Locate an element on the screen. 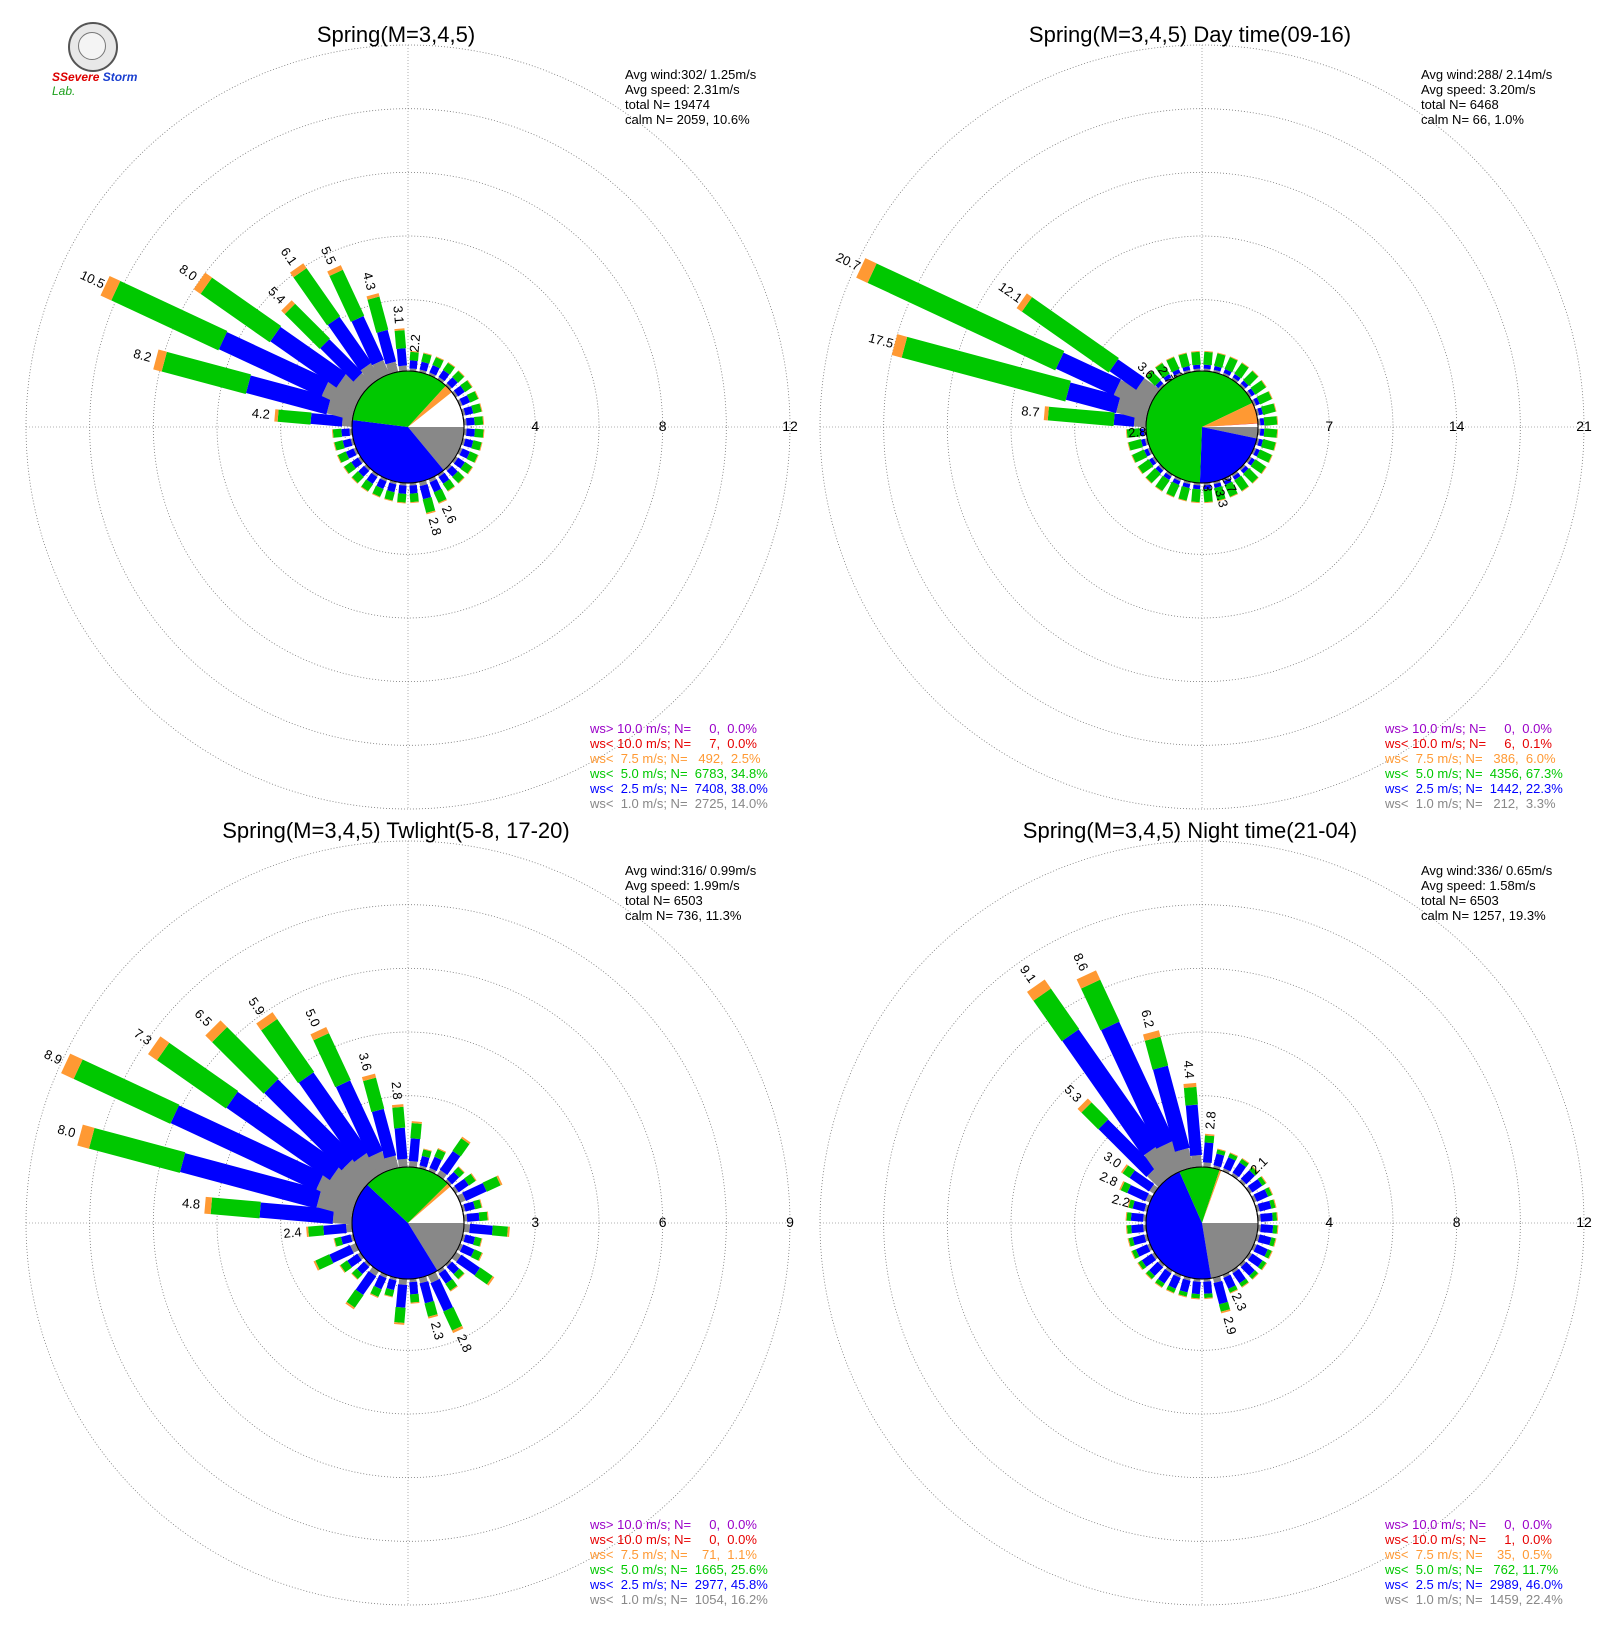 This screenshot has height=1640, width=1620. petal-value-label: 4.8 is located at coordinates (190, 1203).